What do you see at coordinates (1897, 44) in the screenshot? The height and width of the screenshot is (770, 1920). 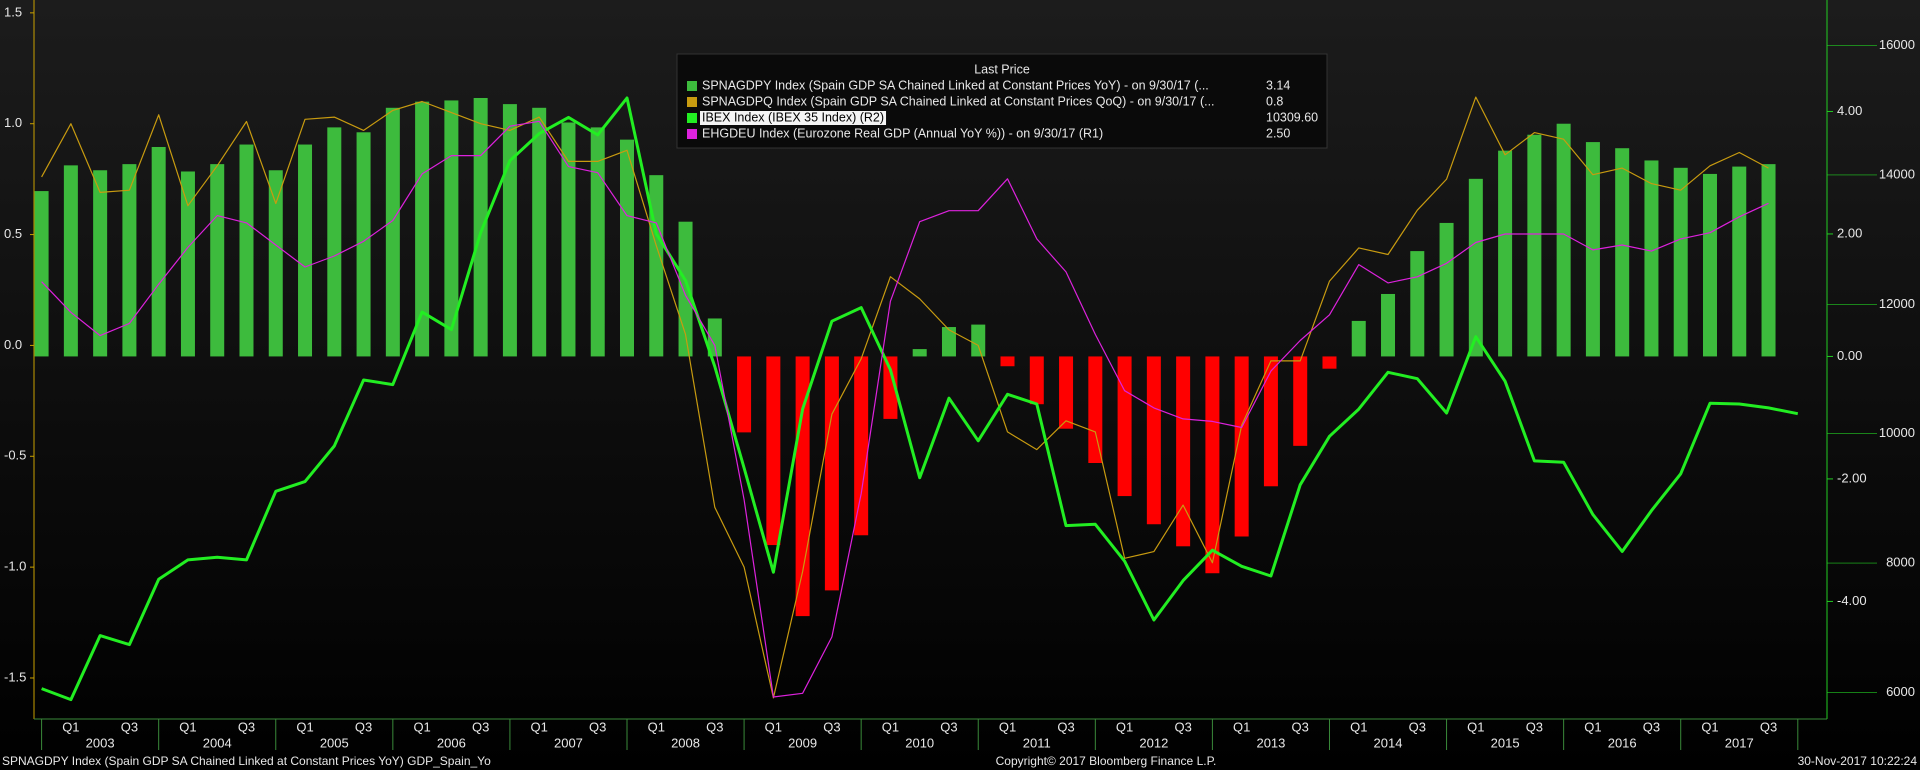 I see `y3-tick-label: 16000` at bounding box center [1897, 44].